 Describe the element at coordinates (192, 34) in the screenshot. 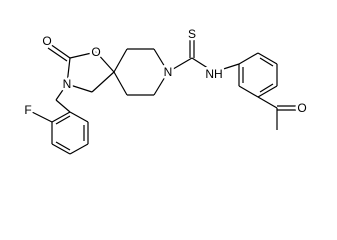

I see `atom-label: S` at that location.